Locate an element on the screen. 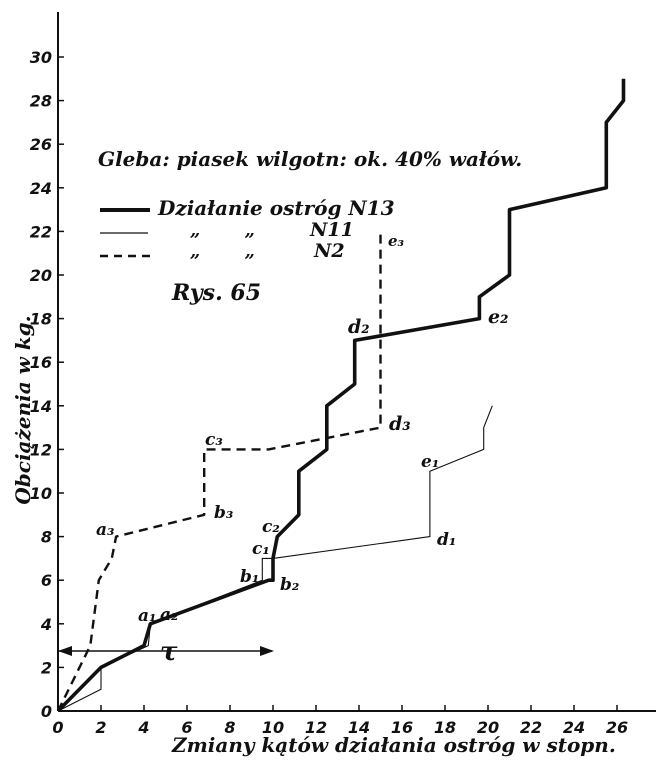 The width and height of the screenshot is (664, 762). x-tick-label: 18 is located at coordinates (445, 727).